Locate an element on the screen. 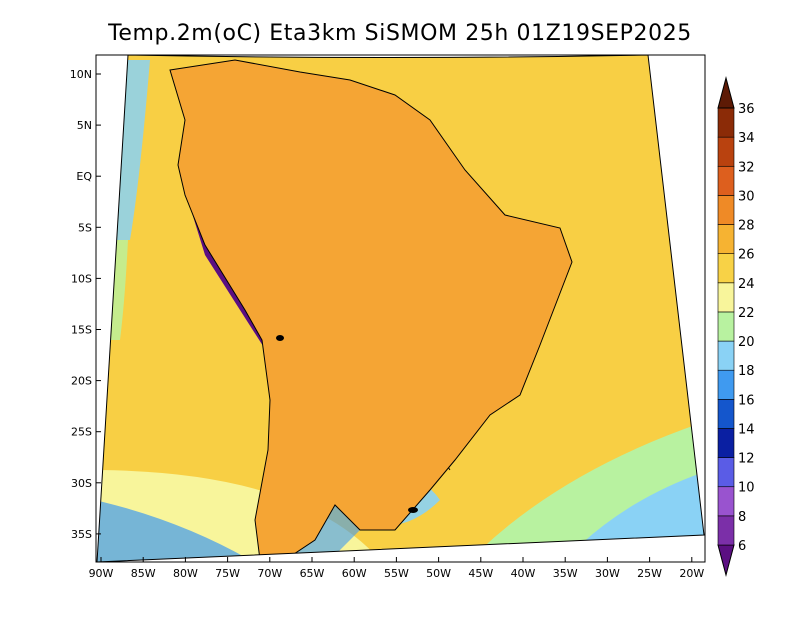  colorbar-level-label: 26 is located at coordinates (746, 255).